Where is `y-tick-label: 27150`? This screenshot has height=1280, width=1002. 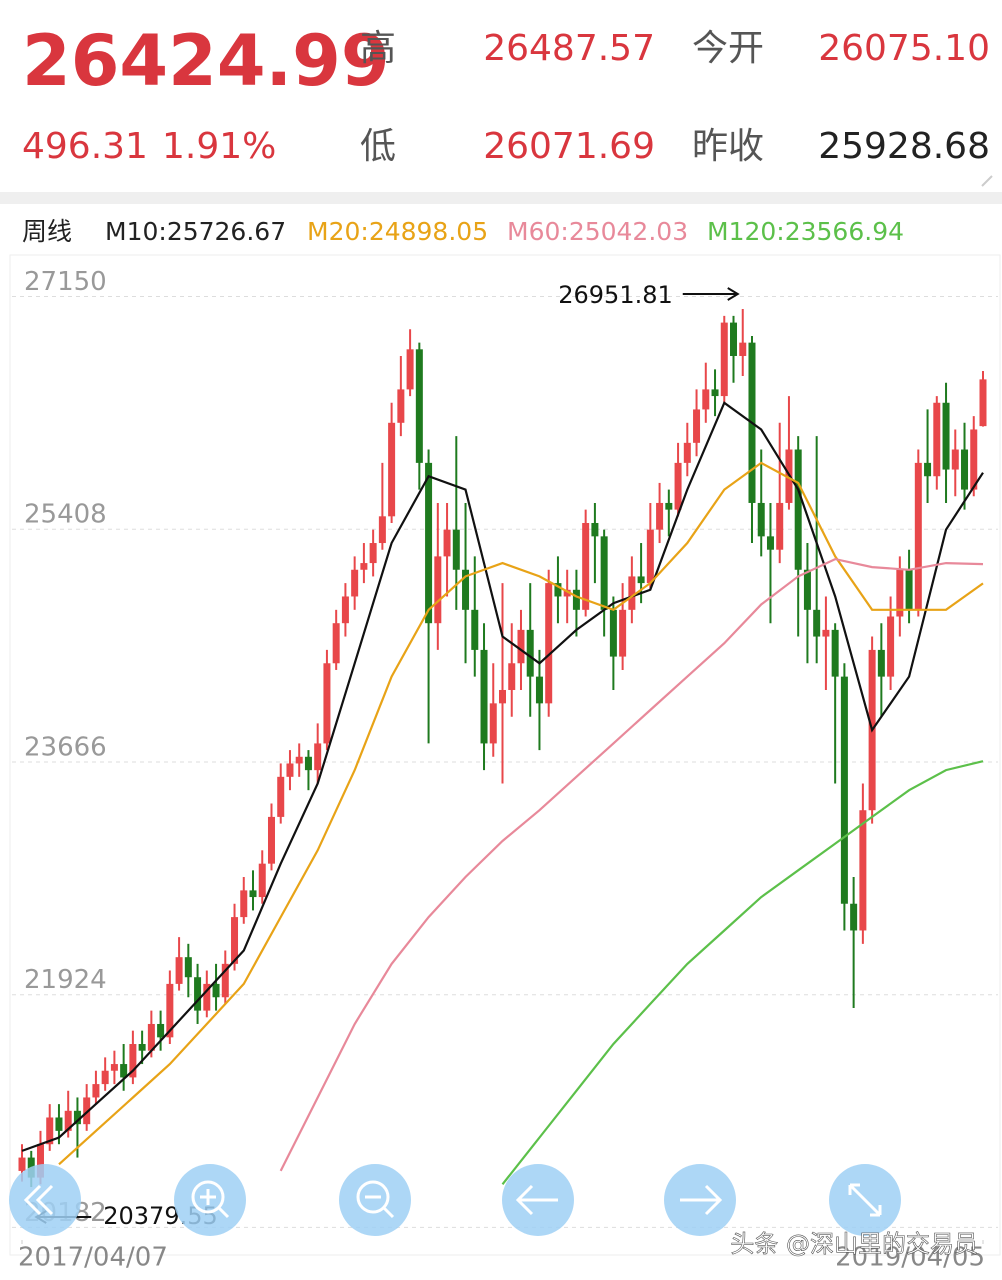
y-tick-label: 27150 is located at coordinates (65, 282).